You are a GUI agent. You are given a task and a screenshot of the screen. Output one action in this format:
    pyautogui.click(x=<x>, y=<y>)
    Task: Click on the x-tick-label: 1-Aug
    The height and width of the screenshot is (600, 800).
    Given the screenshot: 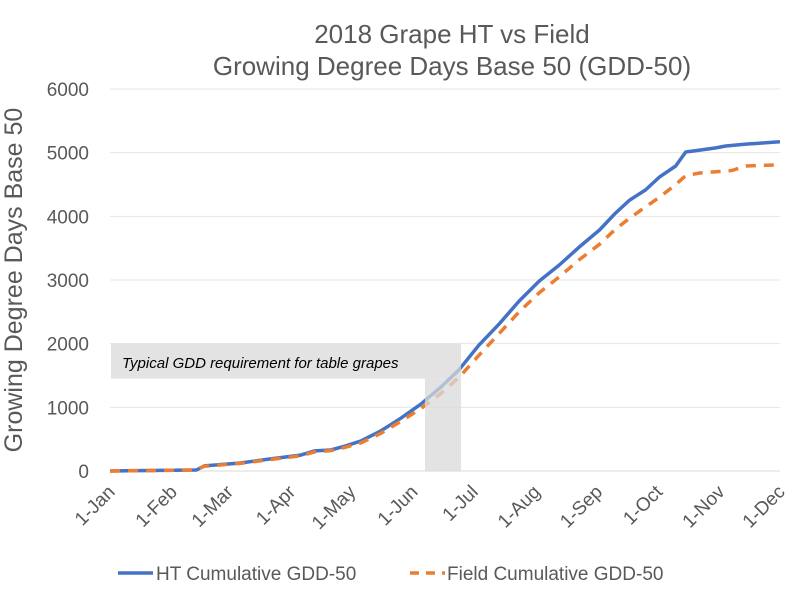 What is the action you would take?
    pyautogui.click(x=519, y=507)
    